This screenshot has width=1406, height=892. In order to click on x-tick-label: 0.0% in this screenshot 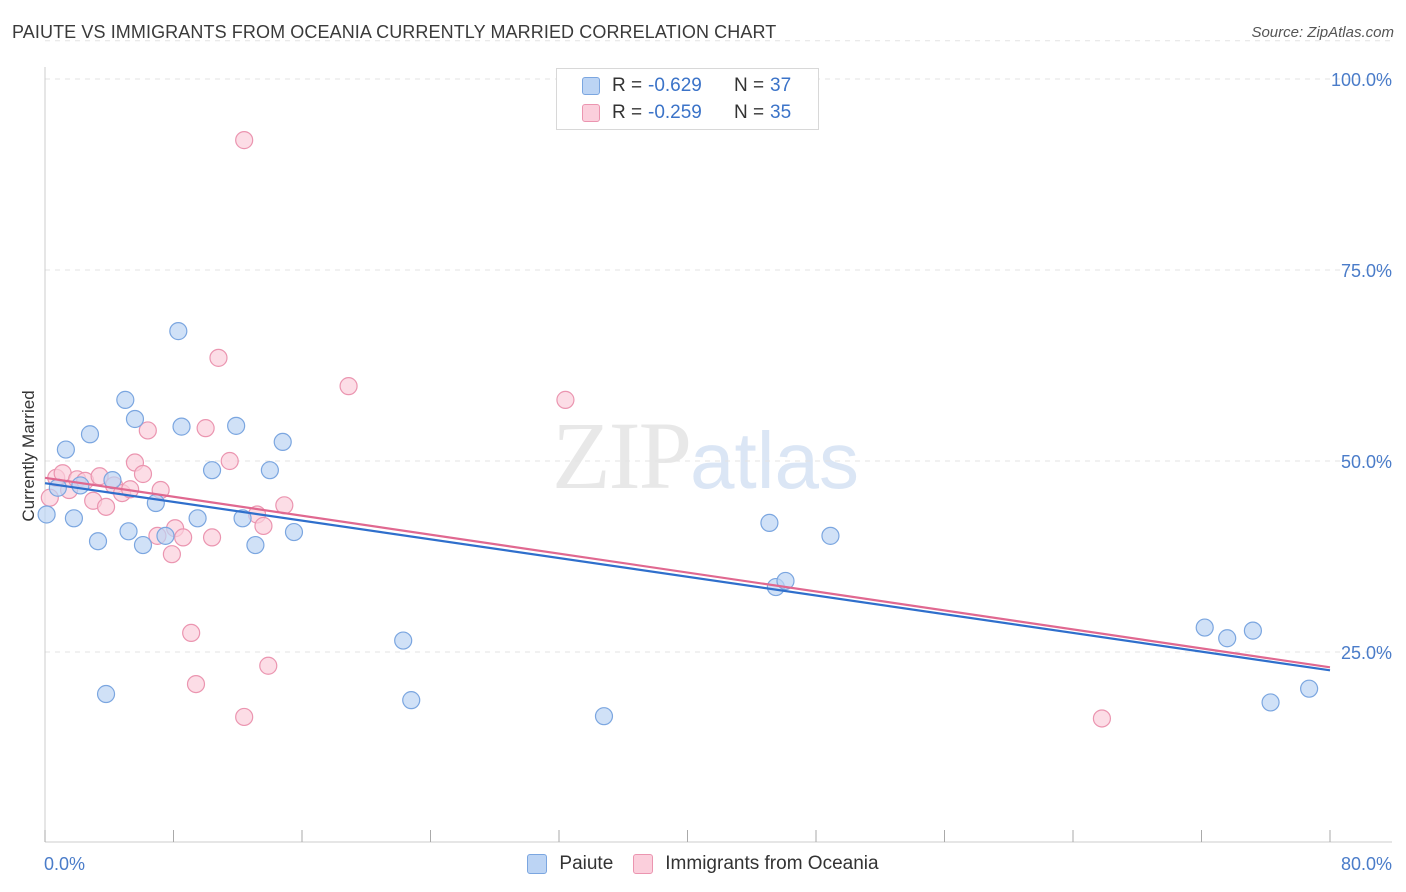, I will do `click(64, 864)`.